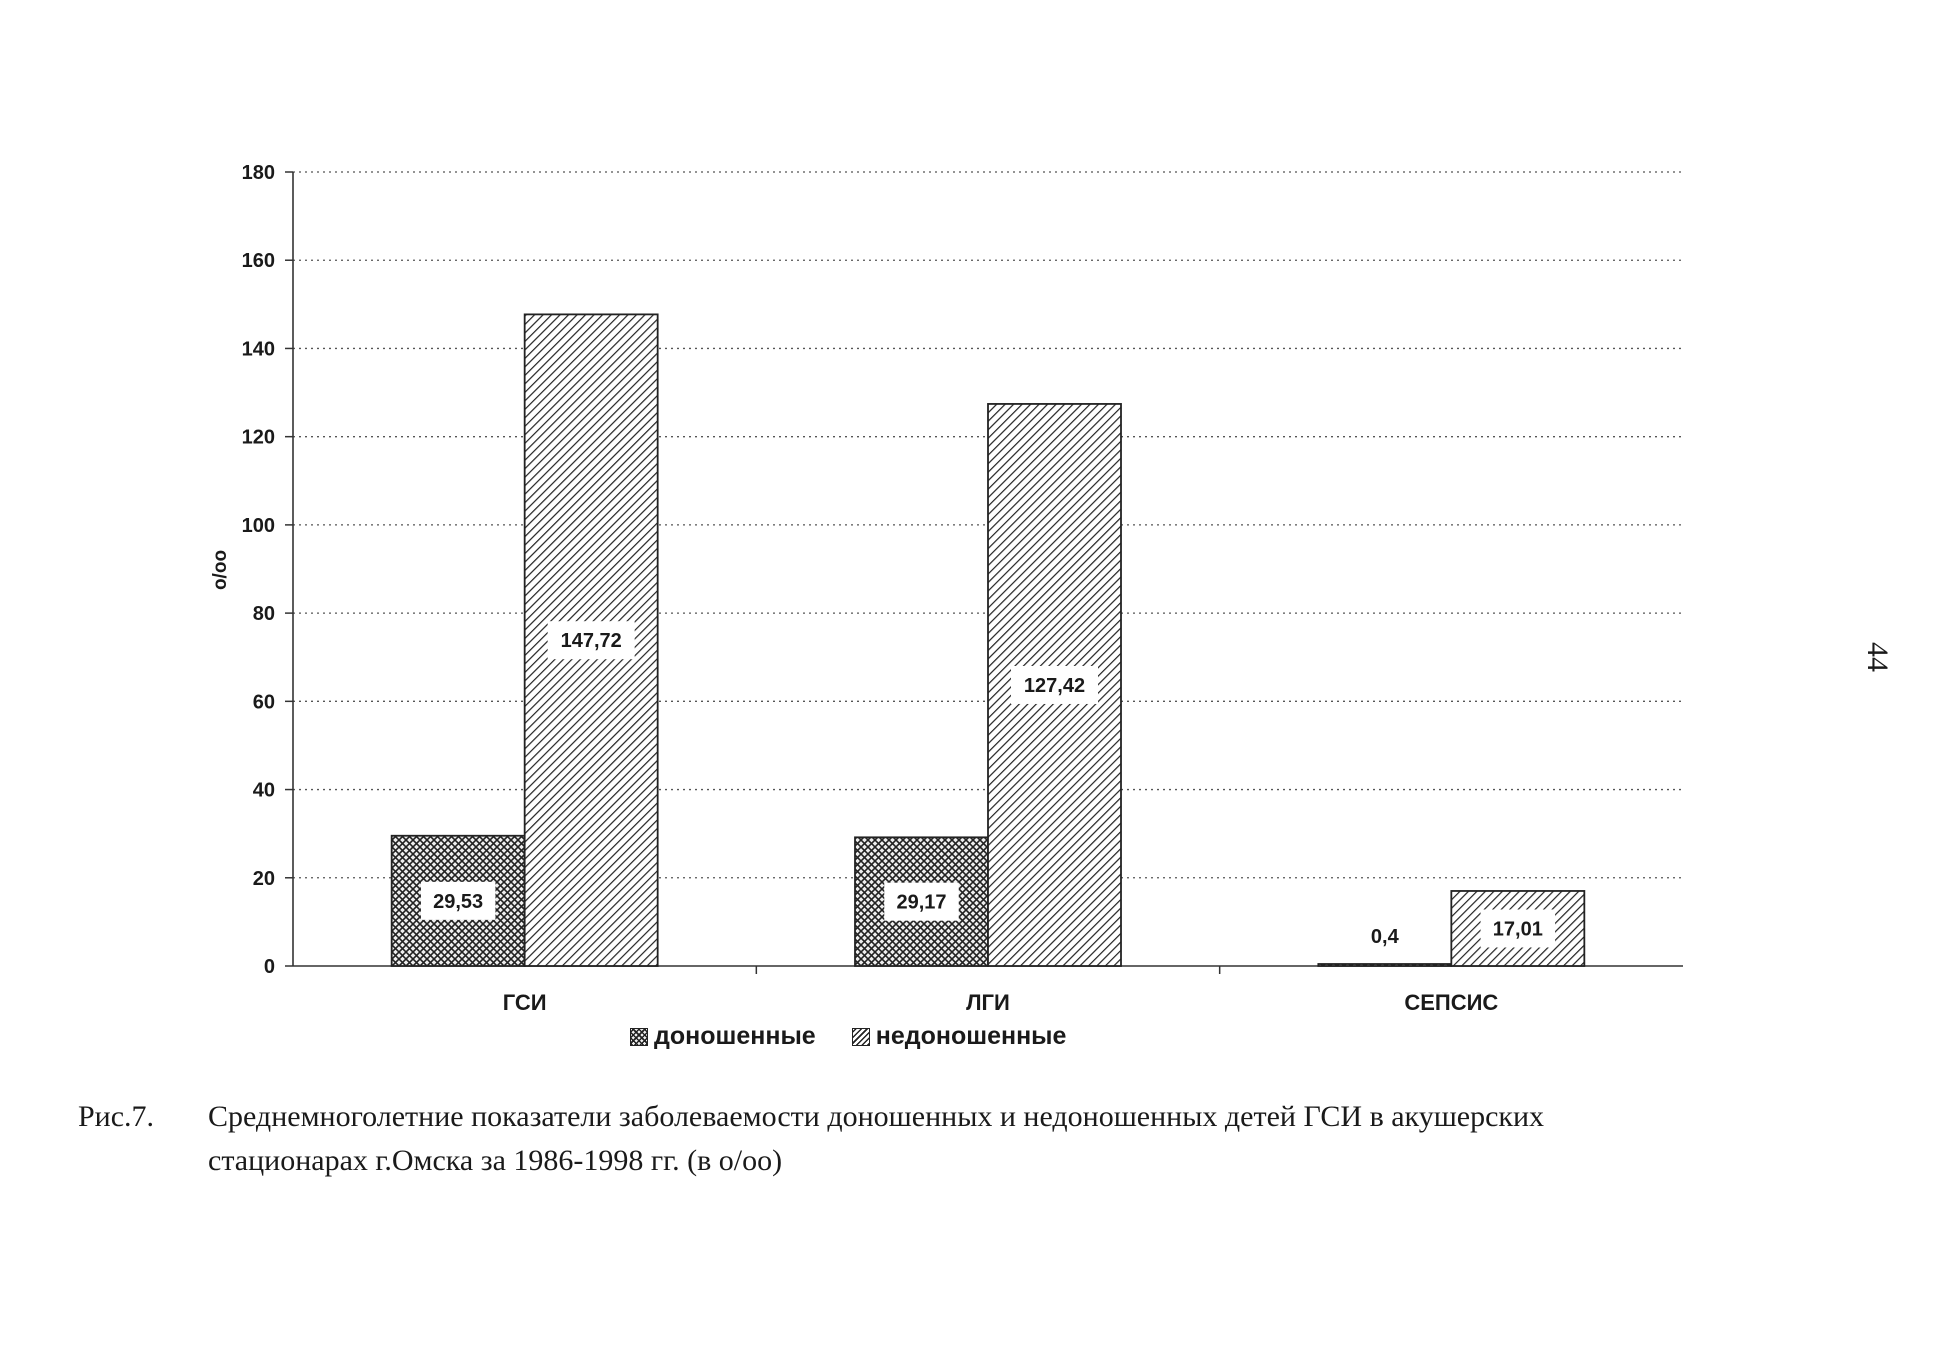 Image resolution: width=1943 pixels, height=1350 pixels. Describe the element at coordinates (269, 967) in the screenshot. I see `y-tick-label: 0` at that location.